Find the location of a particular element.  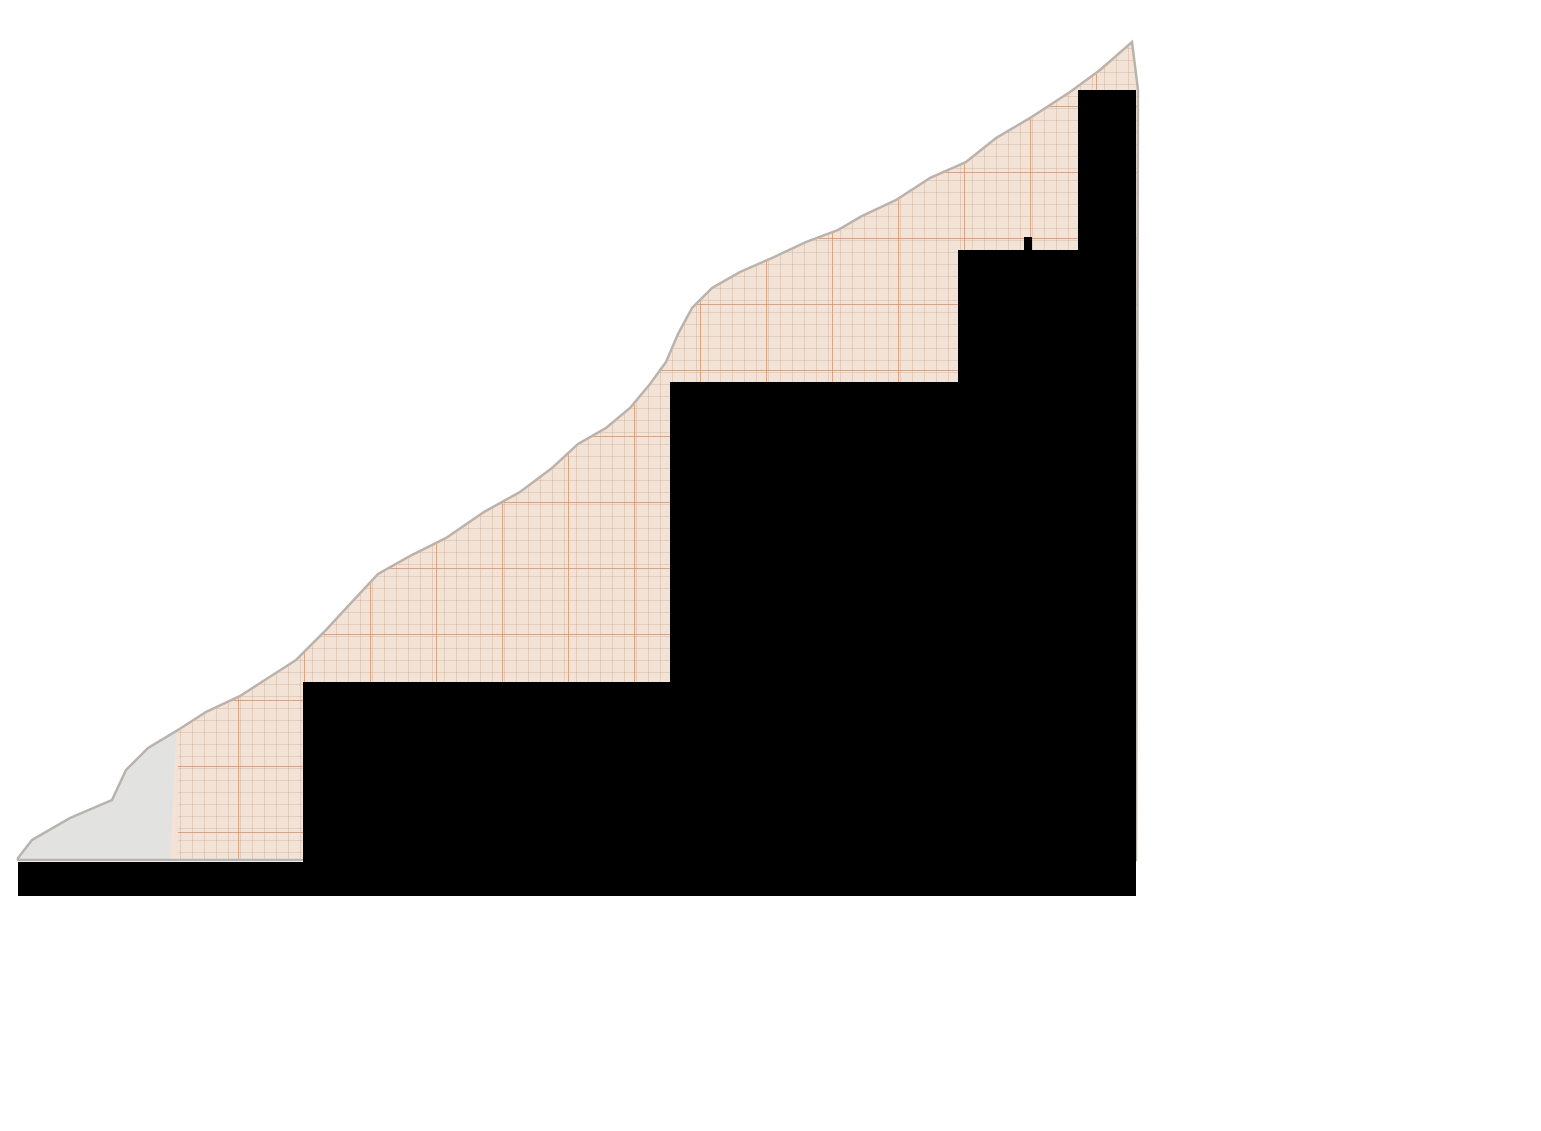

step-notch is located at coordinates (1028, 244).